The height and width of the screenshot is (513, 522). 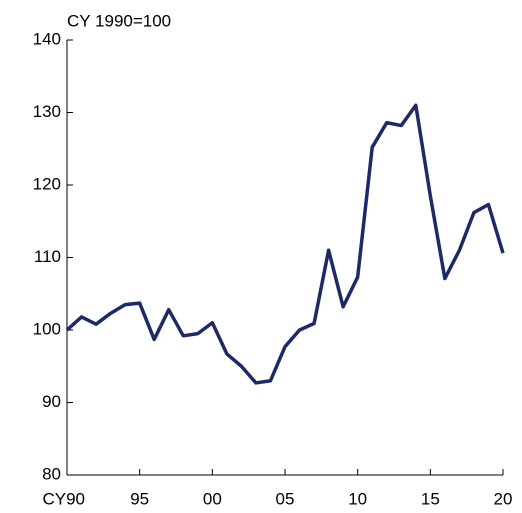 I want to click on y-tick-label: 110, so click(x=47, y=256).